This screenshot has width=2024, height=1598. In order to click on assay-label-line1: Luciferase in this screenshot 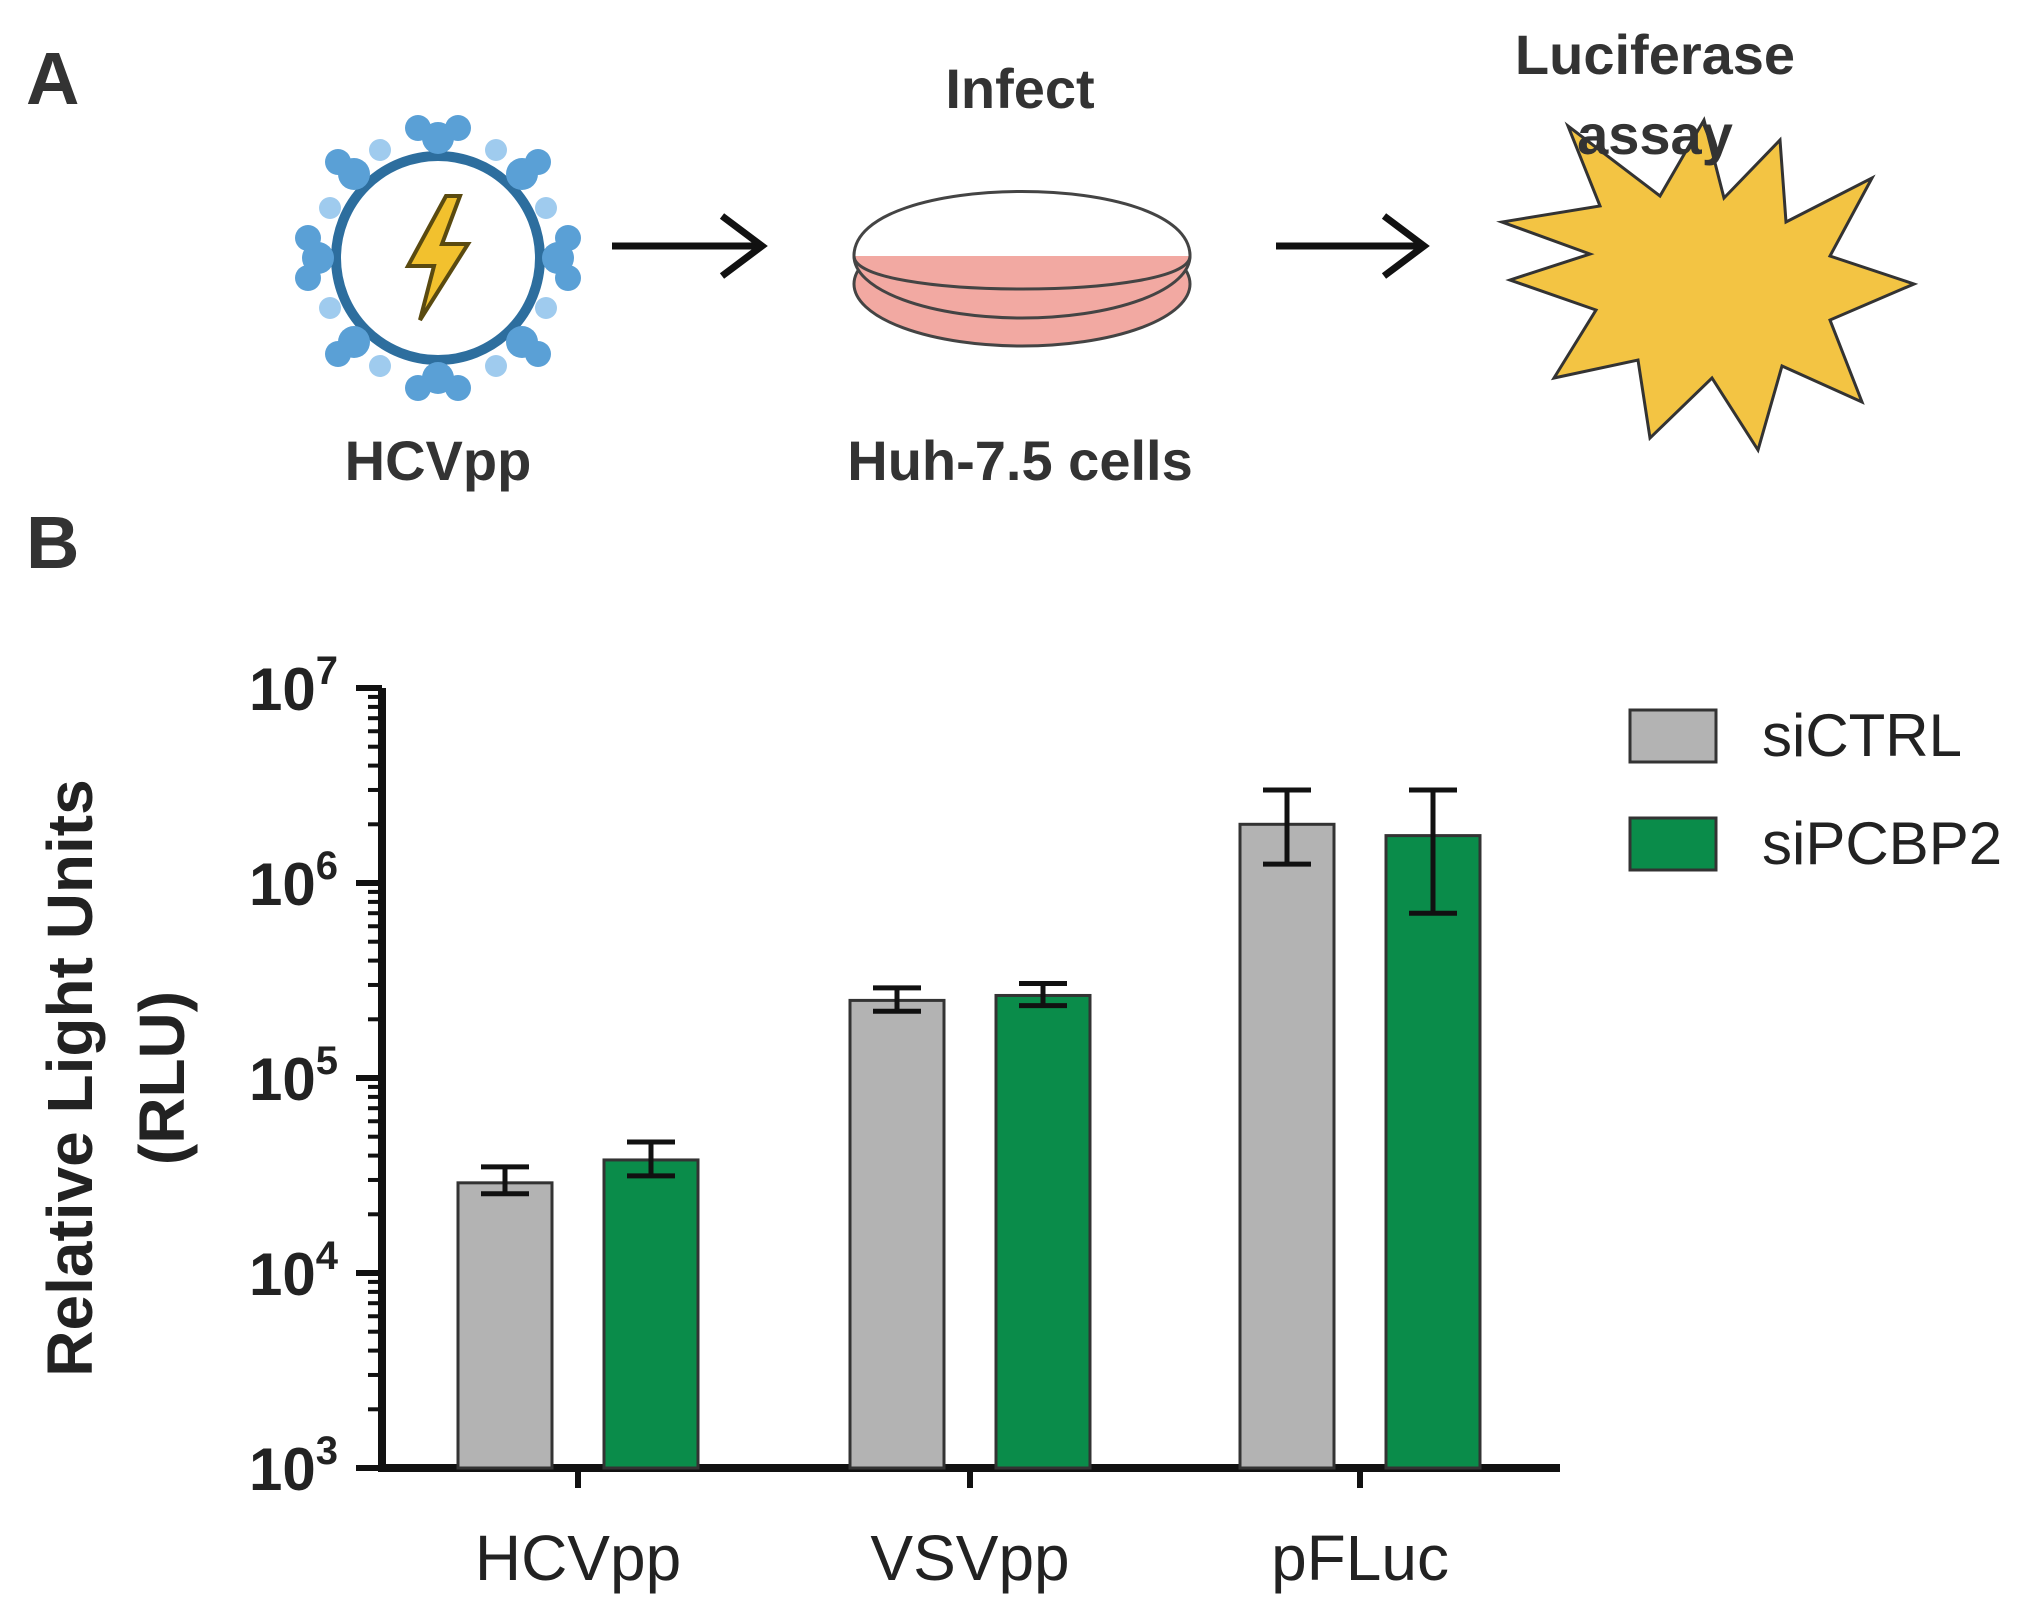, I will do `click(1655, 54)`.